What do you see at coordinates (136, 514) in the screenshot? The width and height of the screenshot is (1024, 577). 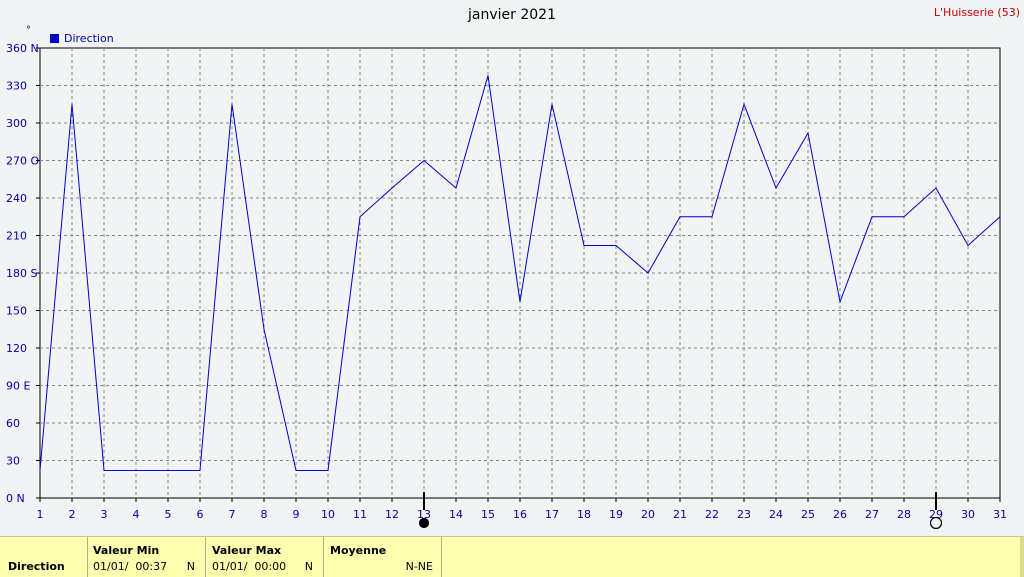 I see `x-tick-label: 4` at bounding box center [136, 514].